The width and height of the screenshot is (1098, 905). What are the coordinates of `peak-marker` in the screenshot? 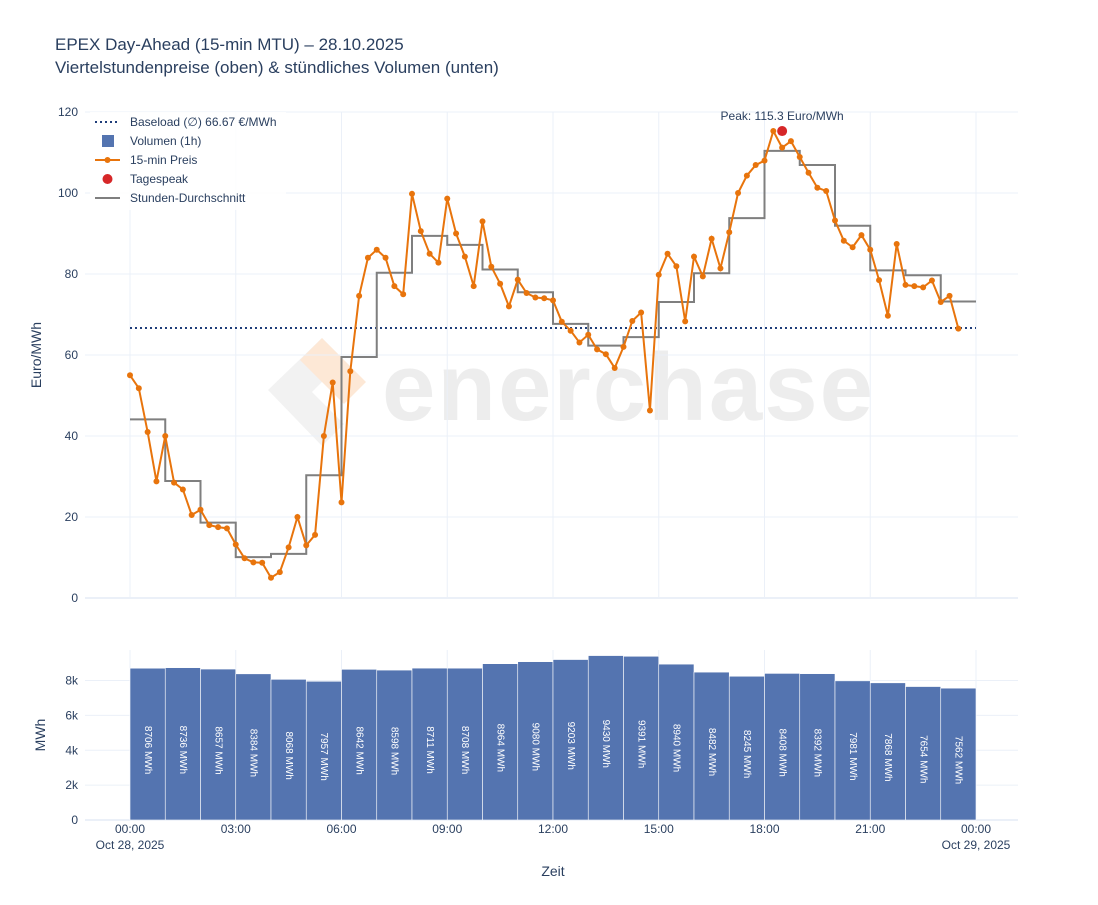 It's located at (782, 131).